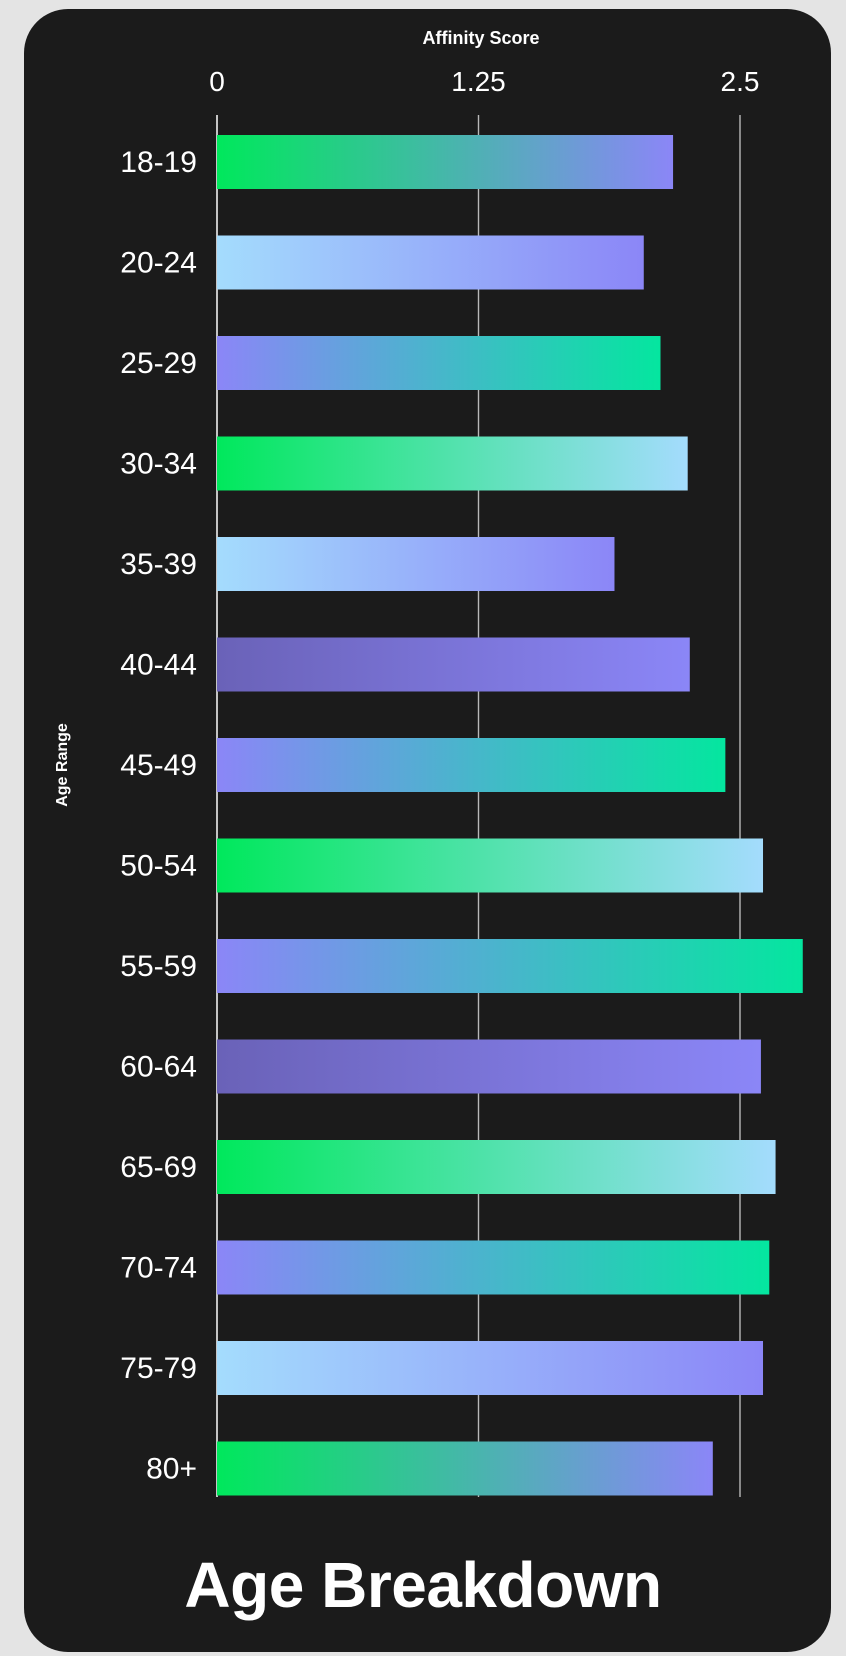  What do you see at coordinates (158, 966) in the screenshot?
I see `y-tick-label: 55-59` at bounding box center [158, 966].